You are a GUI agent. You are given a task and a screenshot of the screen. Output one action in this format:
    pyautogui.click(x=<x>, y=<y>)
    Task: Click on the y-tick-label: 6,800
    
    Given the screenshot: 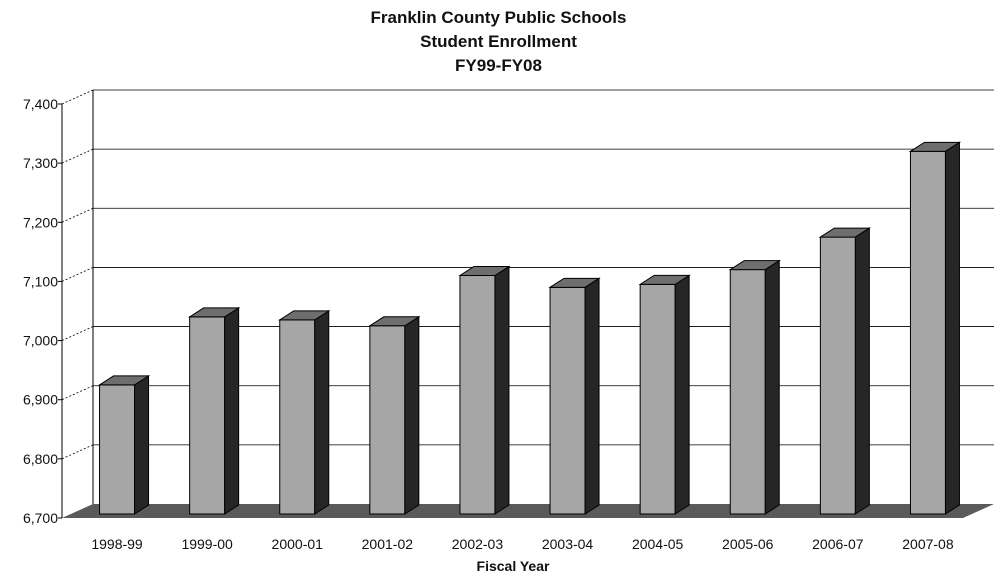 What is the action you would take?
    pyautogui.click(x=40, y=459)
    